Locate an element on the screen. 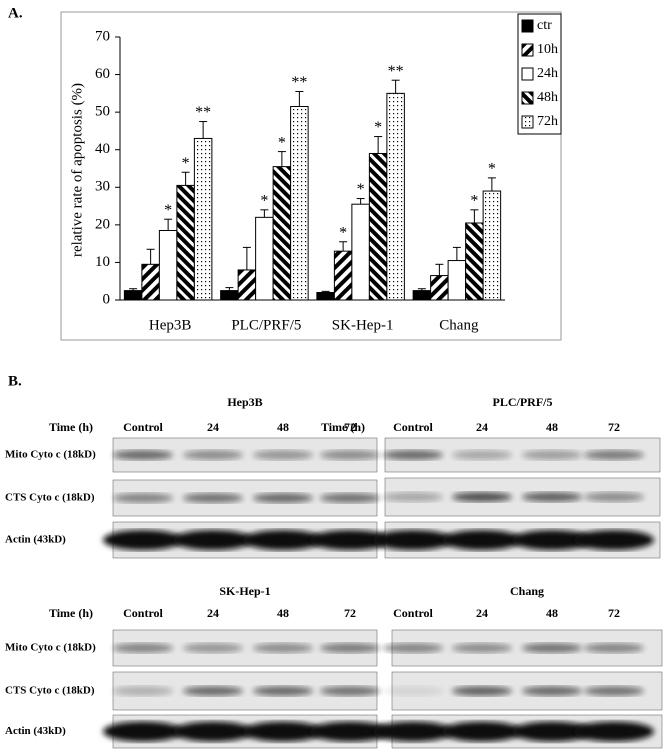 This screenshot has width=665, height=750. blot-title: SK-Hep-1 is located at coordinates (244, 591).